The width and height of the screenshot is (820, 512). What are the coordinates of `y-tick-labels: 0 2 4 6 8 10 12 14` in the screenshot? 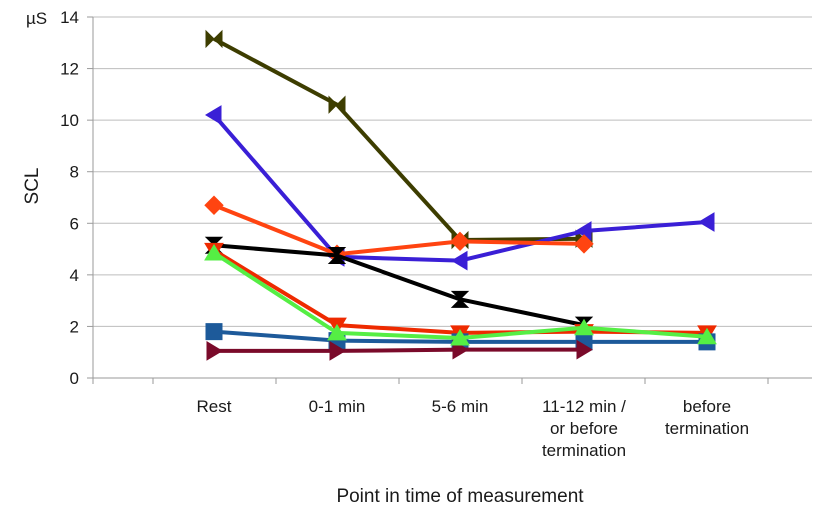 It's located at (69, 198).